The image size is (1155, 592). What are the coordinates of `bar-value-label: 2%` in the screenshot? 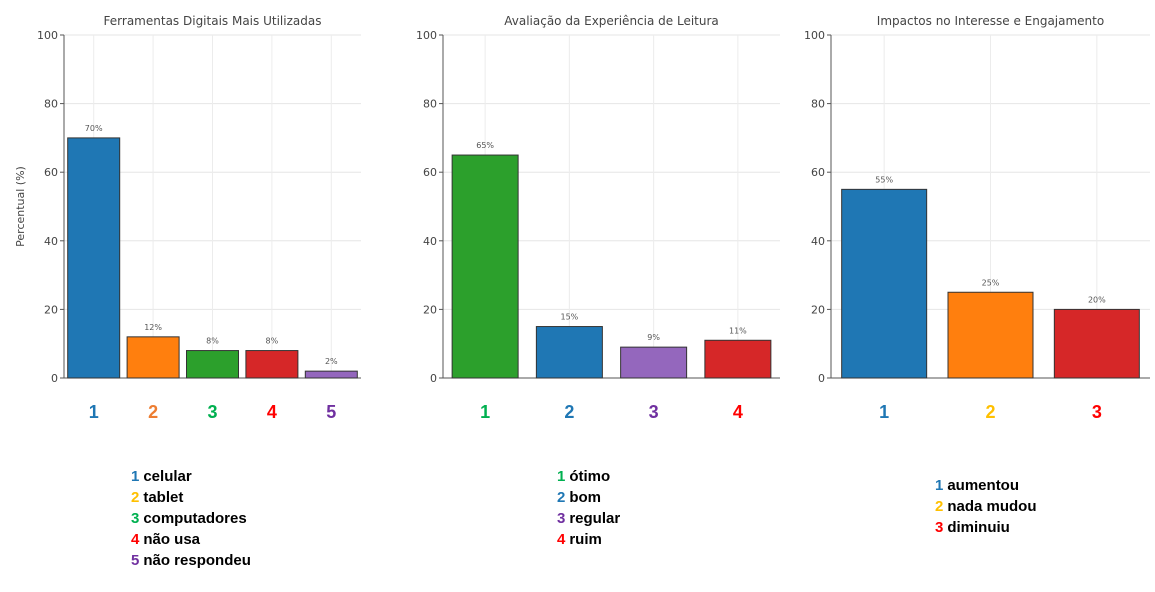 It's located at (331, 361).